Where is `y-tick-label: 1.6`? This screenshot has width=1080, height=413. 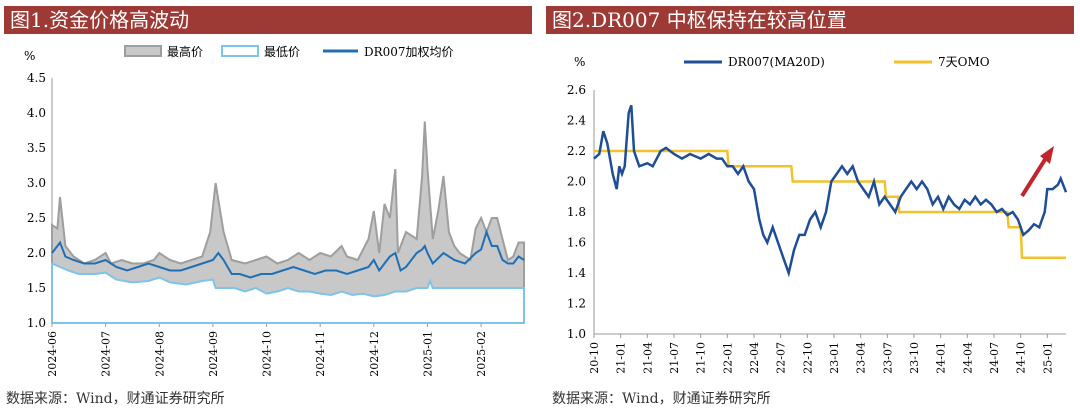
y-tick-label: 1.6 is located at coordinates (576, 243).